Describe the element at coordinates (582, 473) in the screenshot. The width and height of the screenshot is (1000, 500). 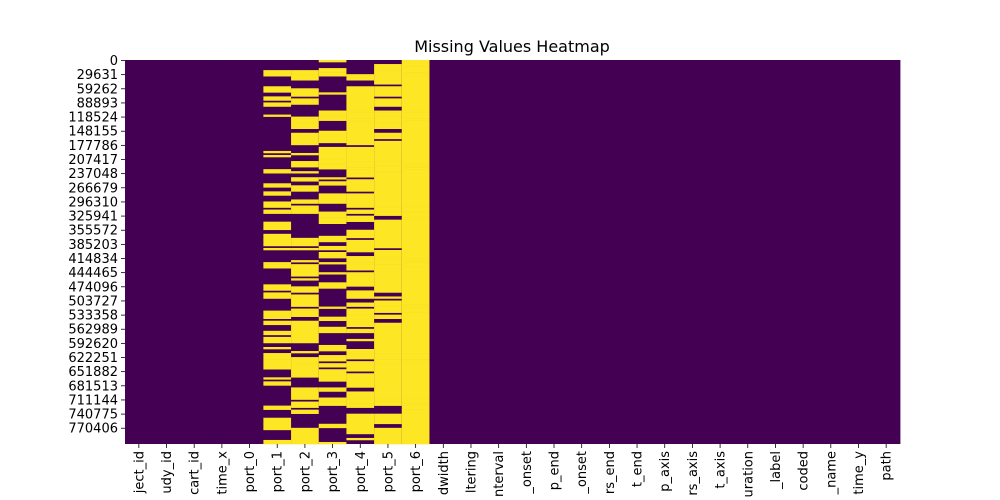
I see `x-tick-label: _onset` at that location.